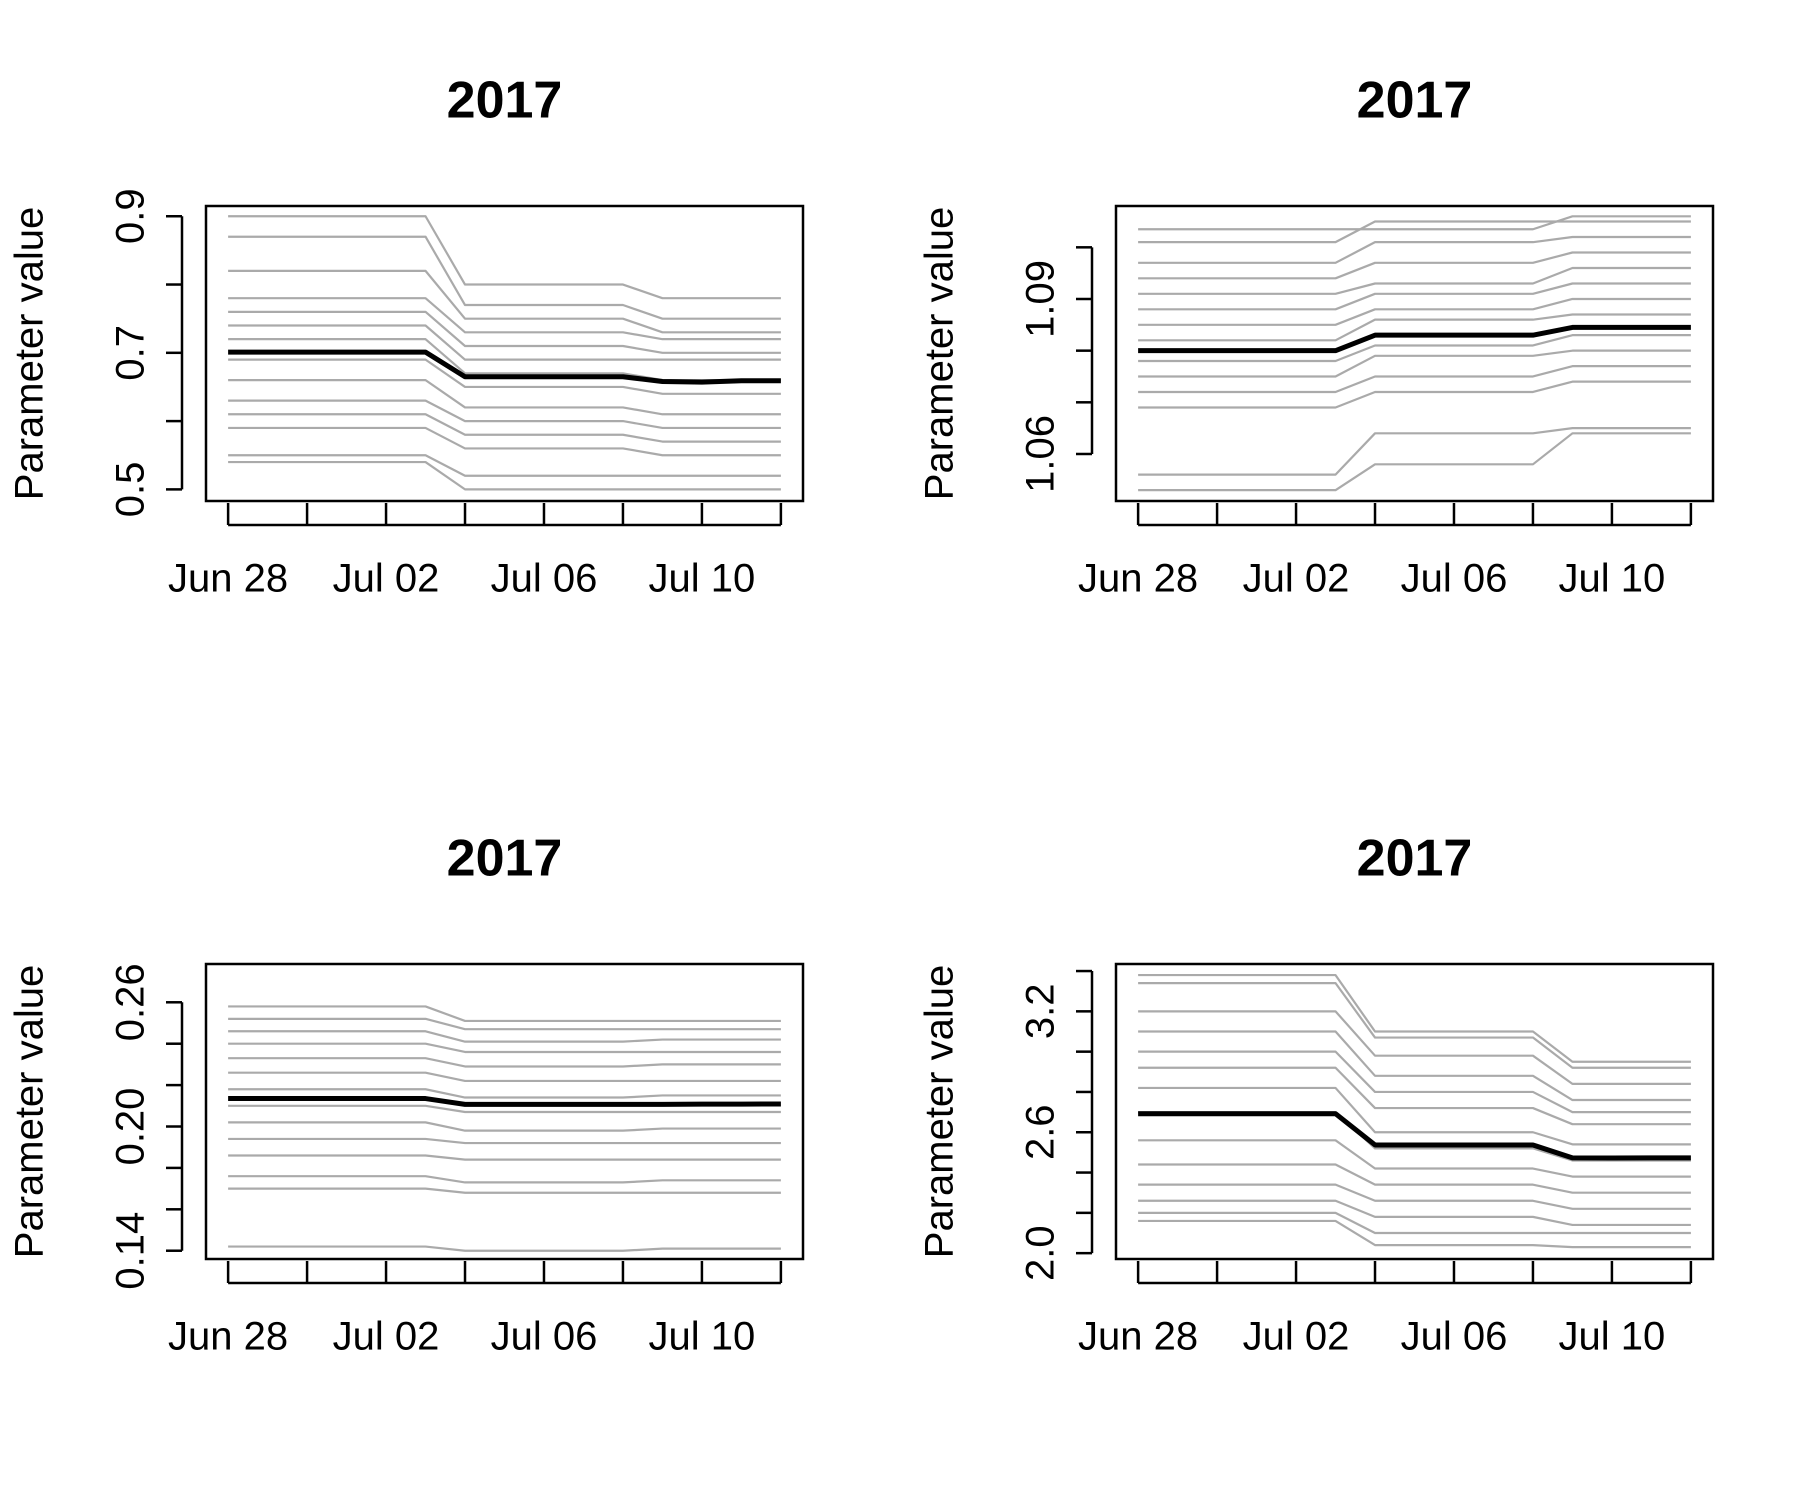  I want to click on y-tick-label: 0.5, so click(131, 490).